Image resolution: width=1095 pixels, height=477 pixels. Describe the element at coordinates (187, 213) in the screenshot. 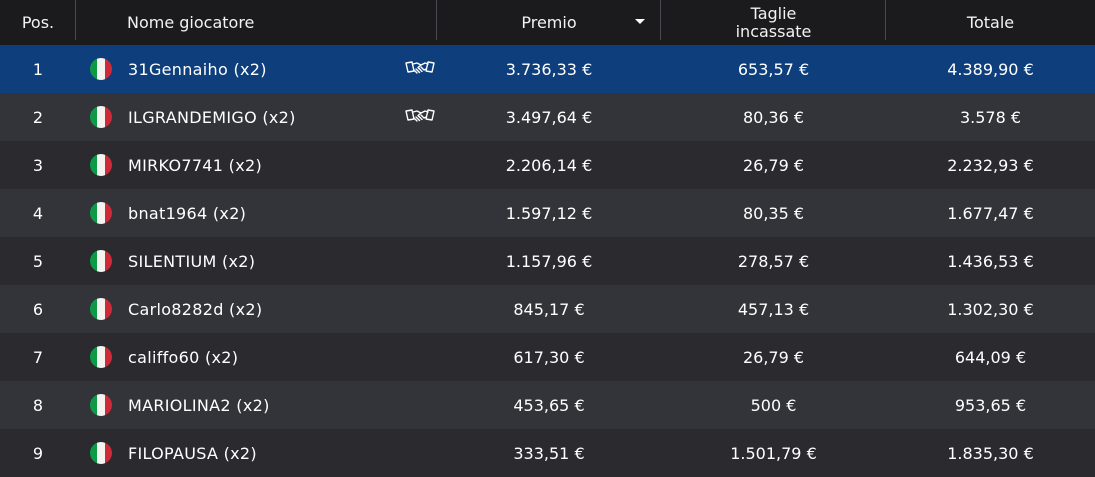

I see `player-name: bnat1964 (x2)` at that location.